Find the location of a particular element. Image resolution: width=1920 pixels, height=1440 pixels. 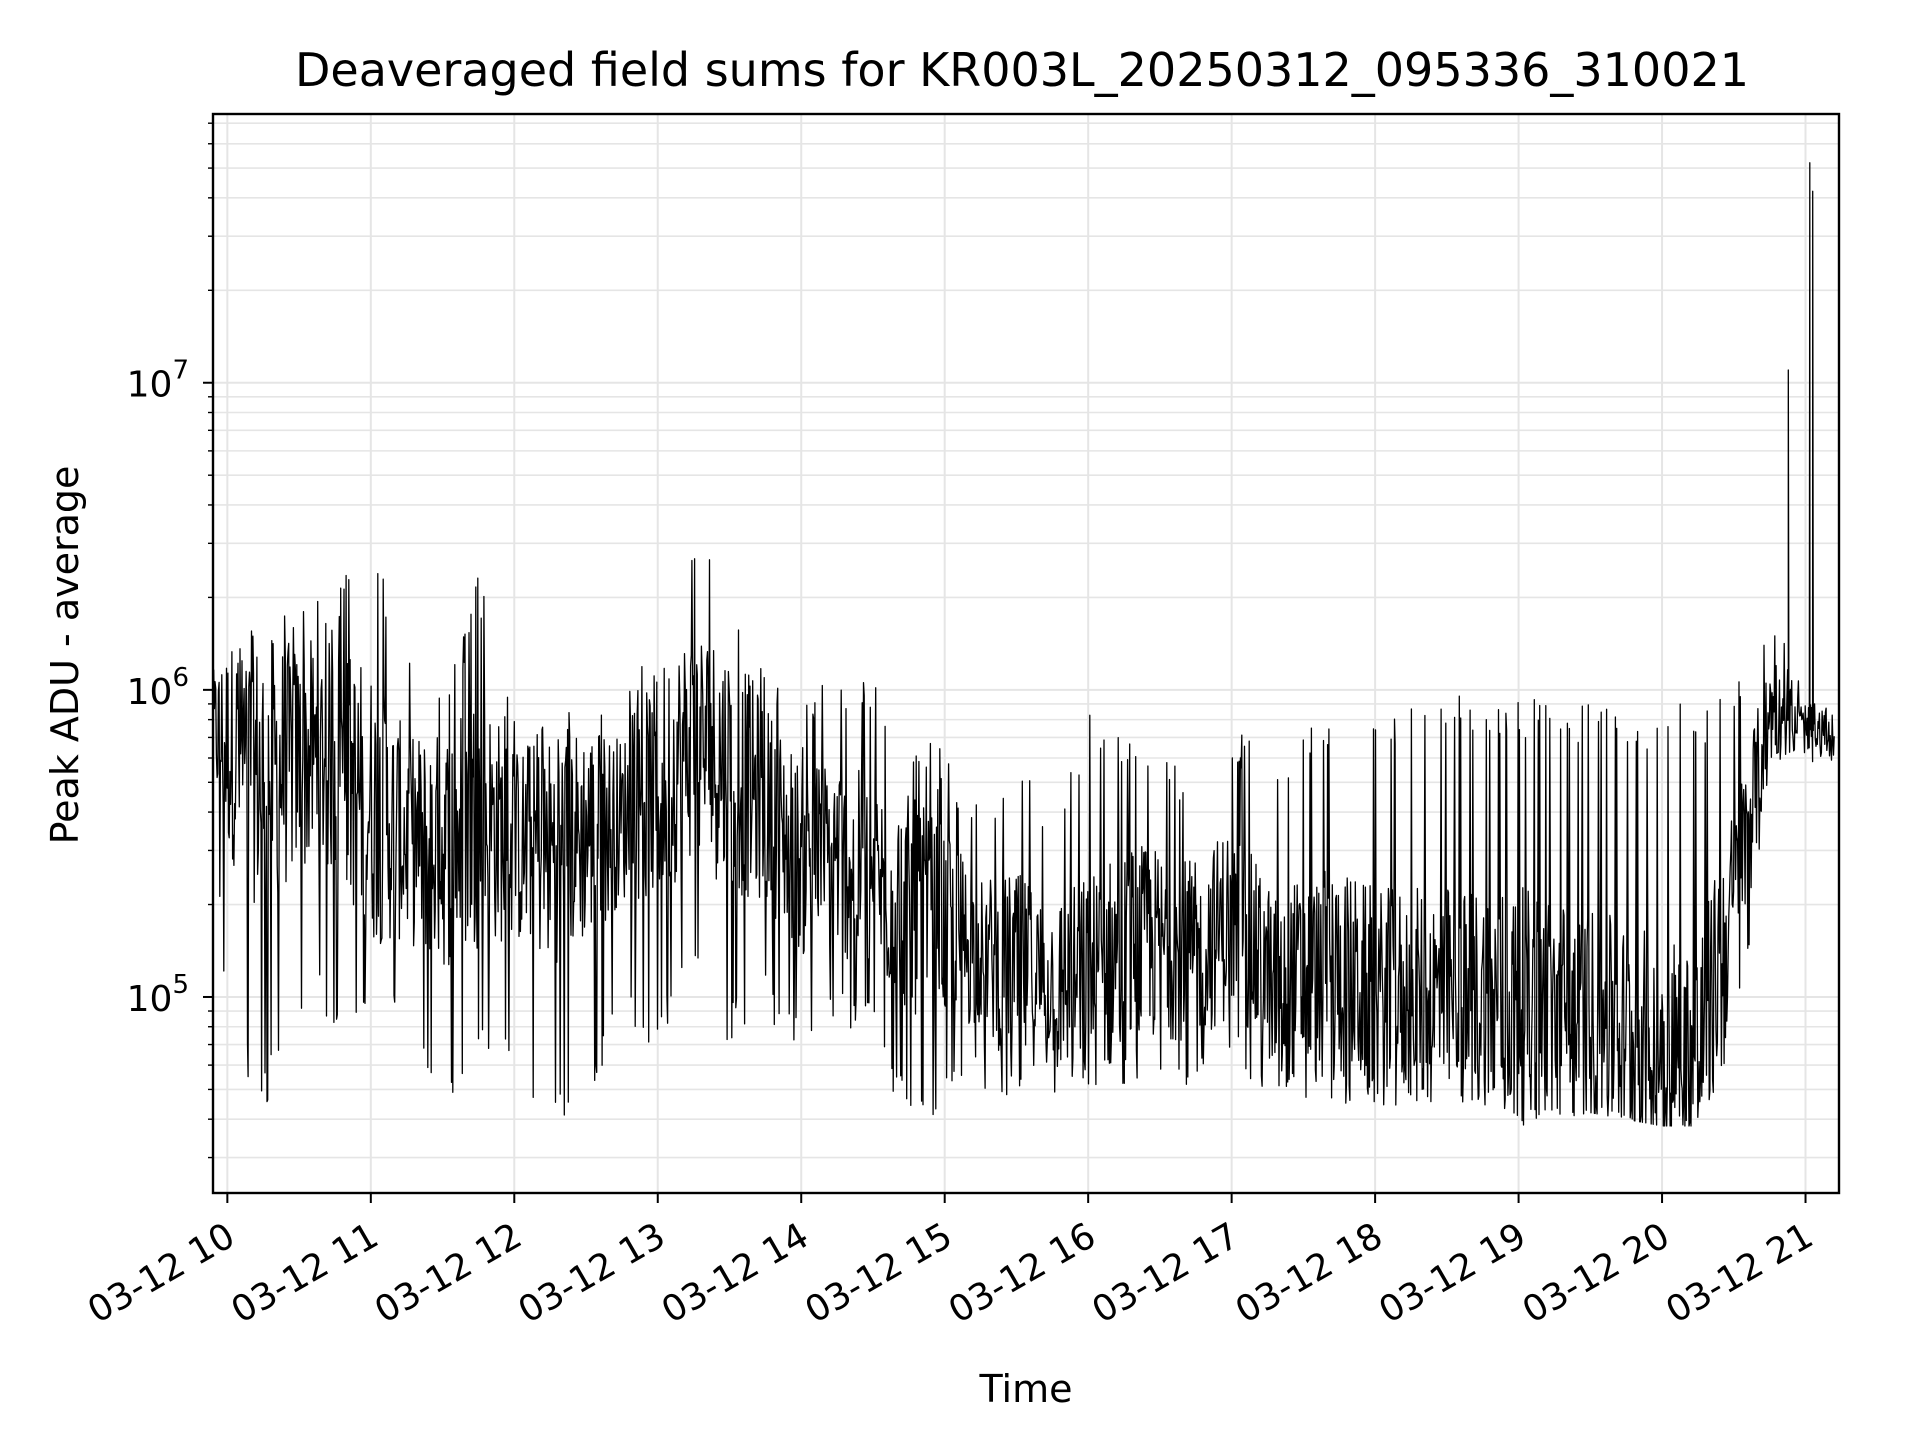

y-tick-label: 10⁶ is located at coordinates (158, 688).